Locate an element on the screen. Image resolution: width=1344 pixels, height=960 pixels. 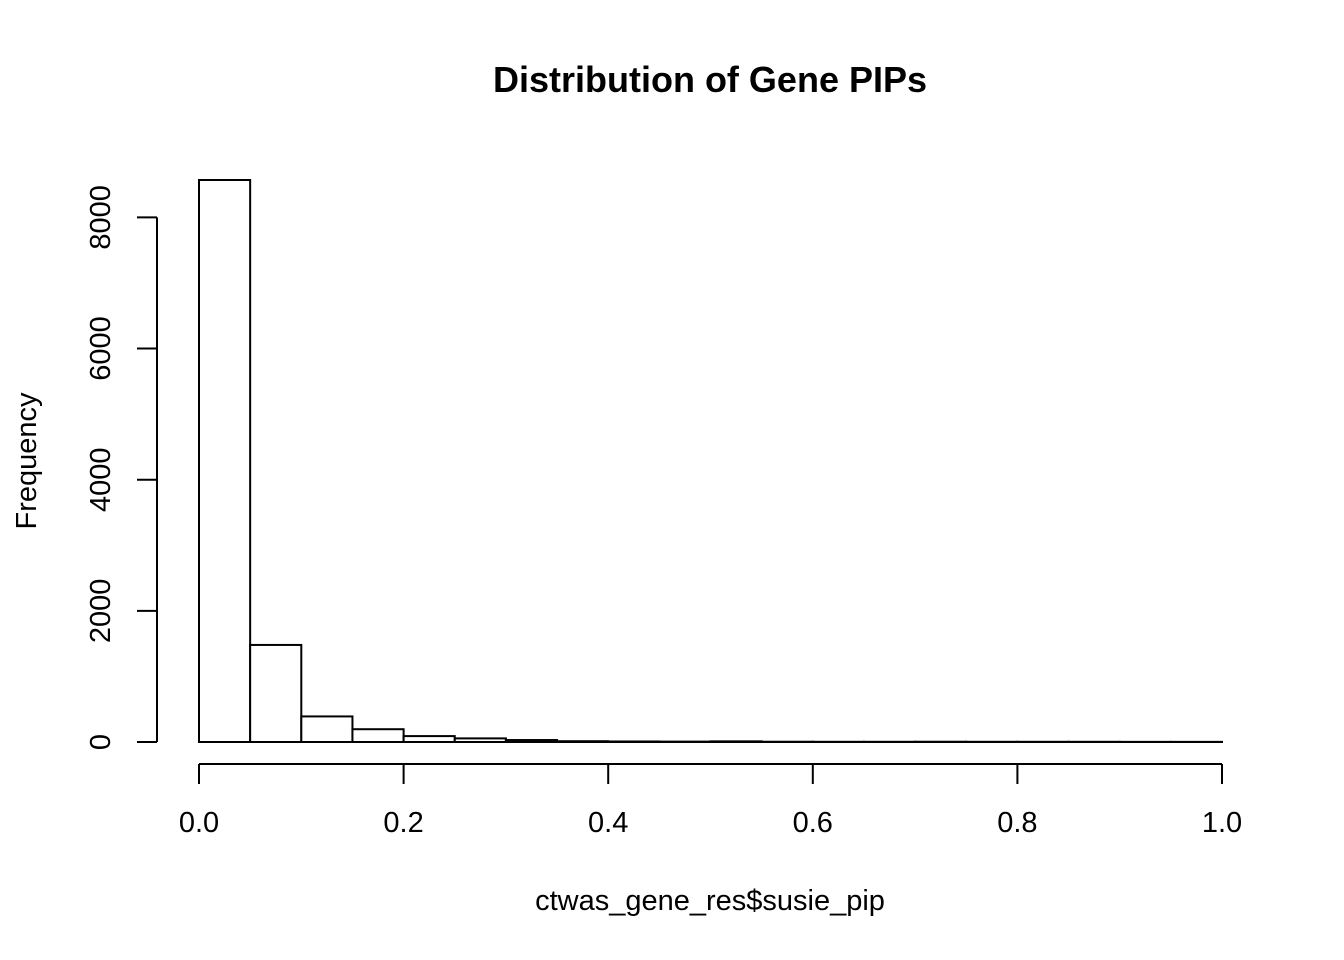
x-tick-label-1: 0.2 is located at coordinates (403, 823).